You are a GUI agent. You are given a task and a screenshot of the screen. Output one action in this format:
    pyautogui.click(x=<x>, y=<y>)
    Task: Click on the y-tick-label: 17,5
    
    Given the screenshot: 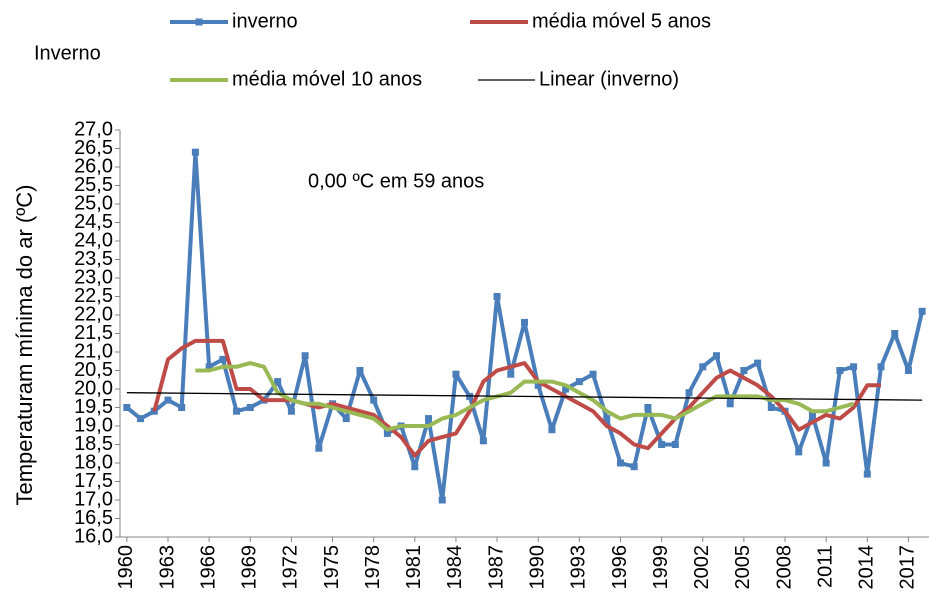 What is the action you would take?
    pyautogui.click(x=93, y=481)
    